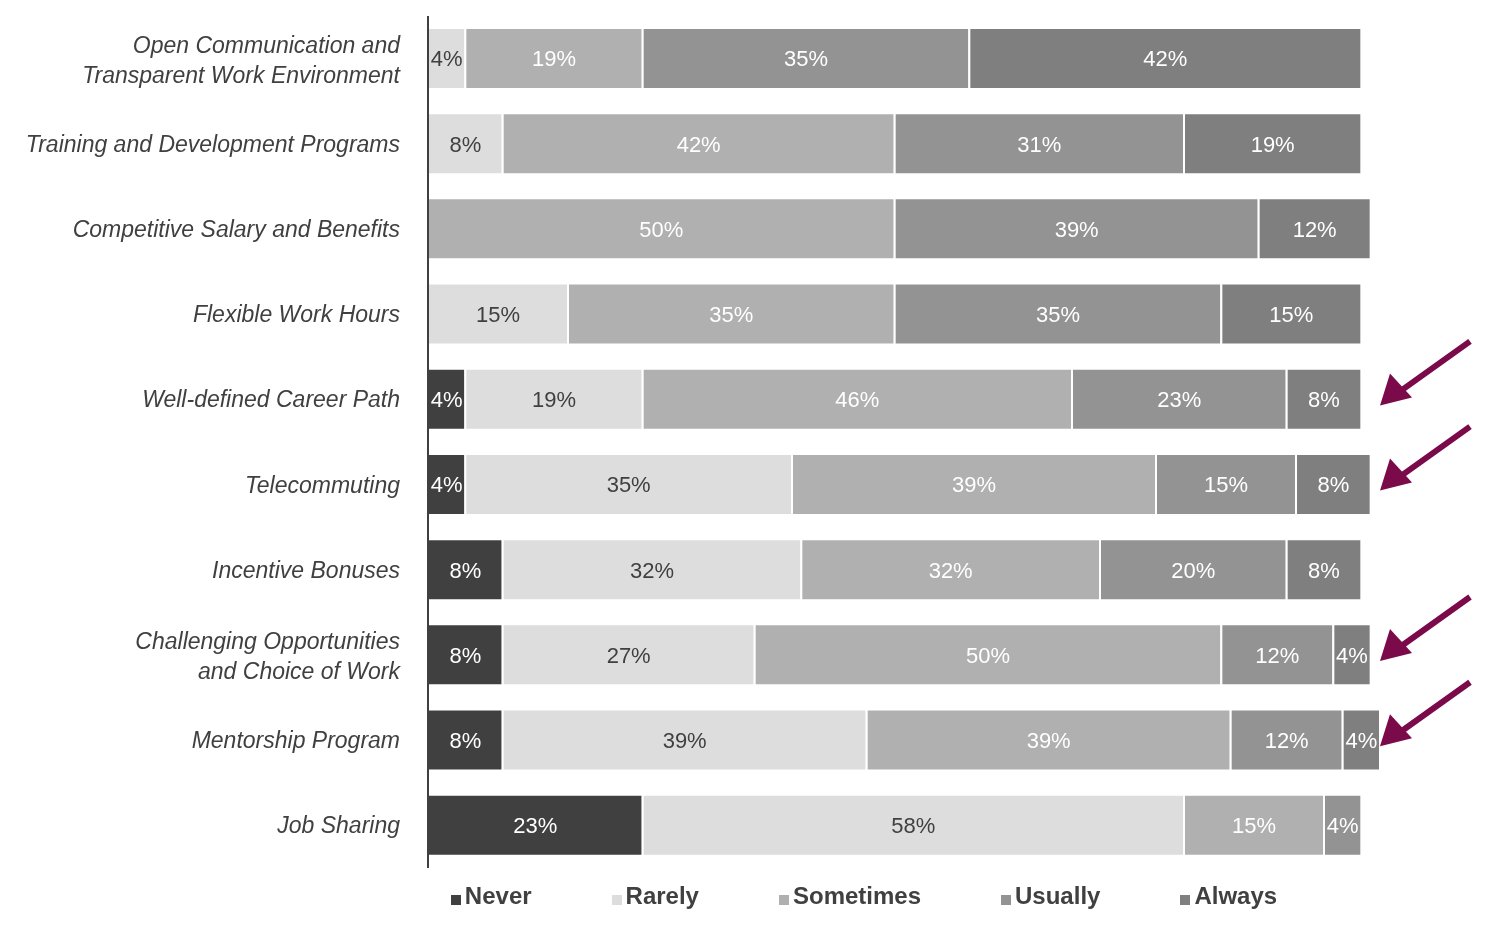  Describe the element at coordinates (322, 484) in the screenshot. I see `y-tick-label: Telecommuting` at that location.